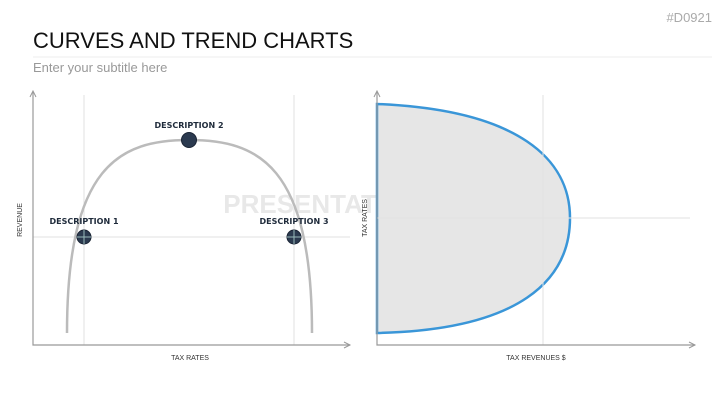  Describe the element at coordinates (689, 17) in the screenshot. I see `slide-id: #D0921` at that location.